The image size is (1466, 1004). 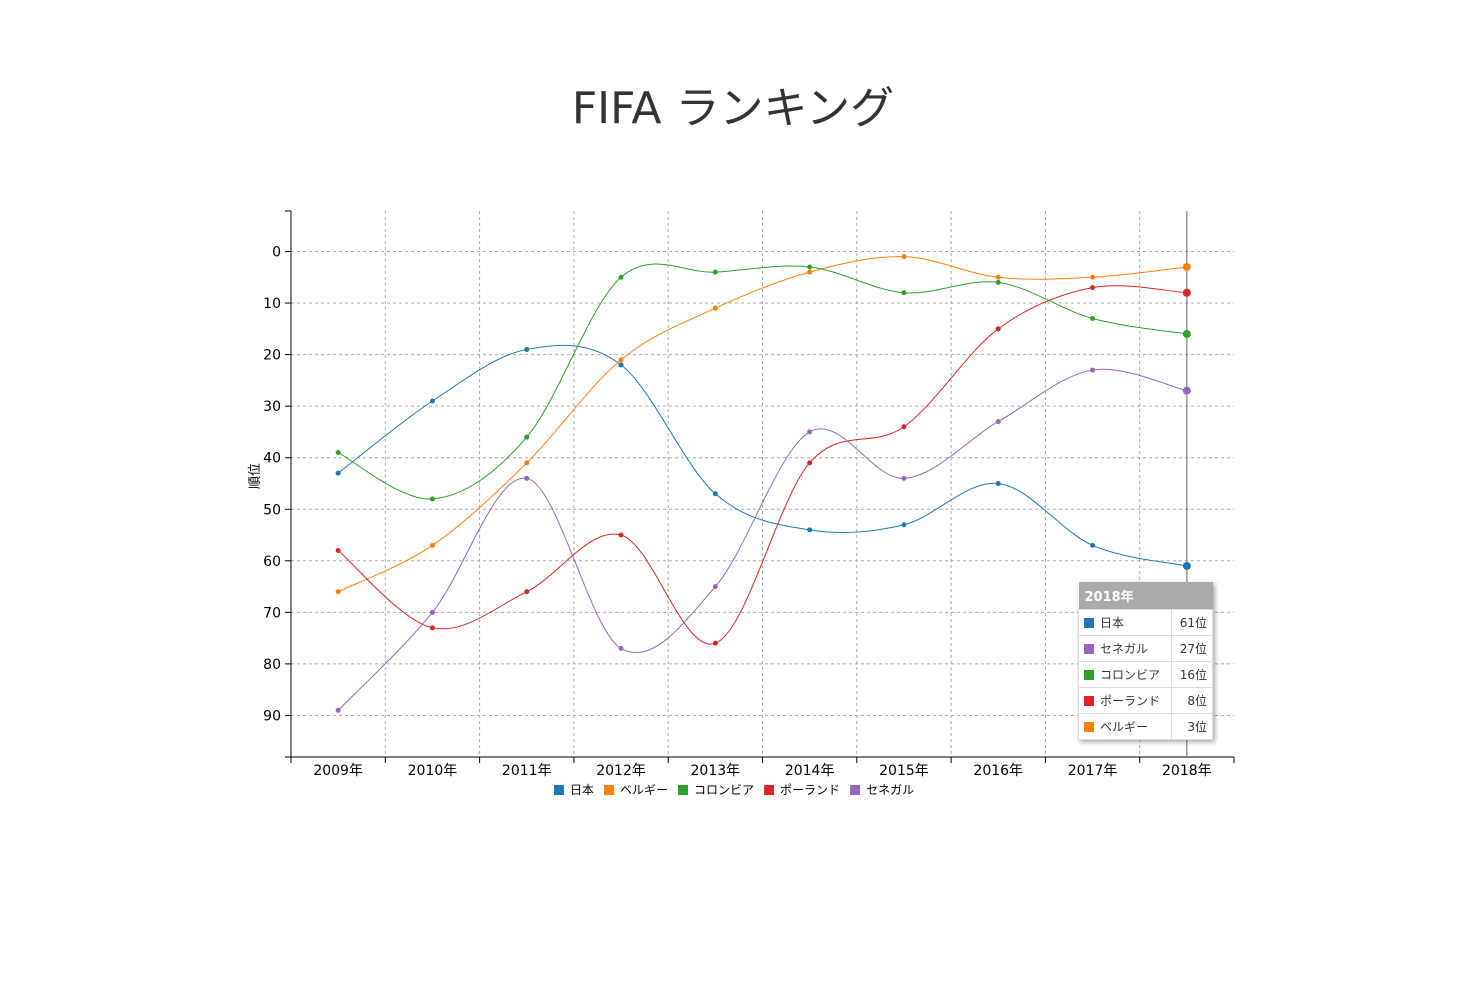 I want to click on y-tick-label: 60, so click(x=272, y=562).